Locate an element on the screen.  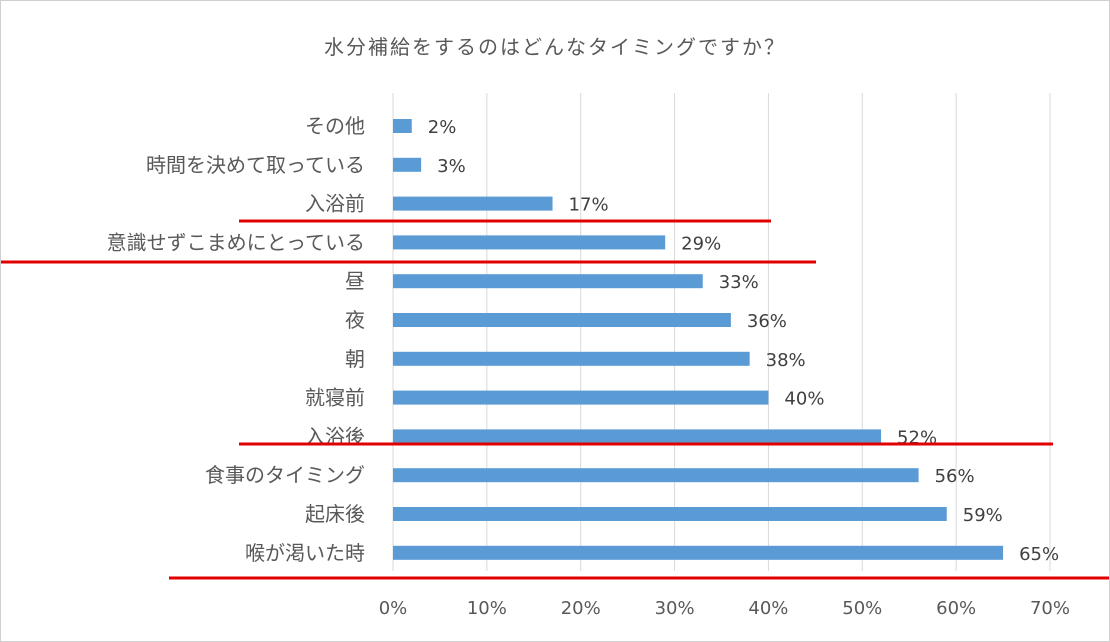
chart-title: 水分補給をするのはどんなタイミングですか？ is located at coordinates (555, 47).